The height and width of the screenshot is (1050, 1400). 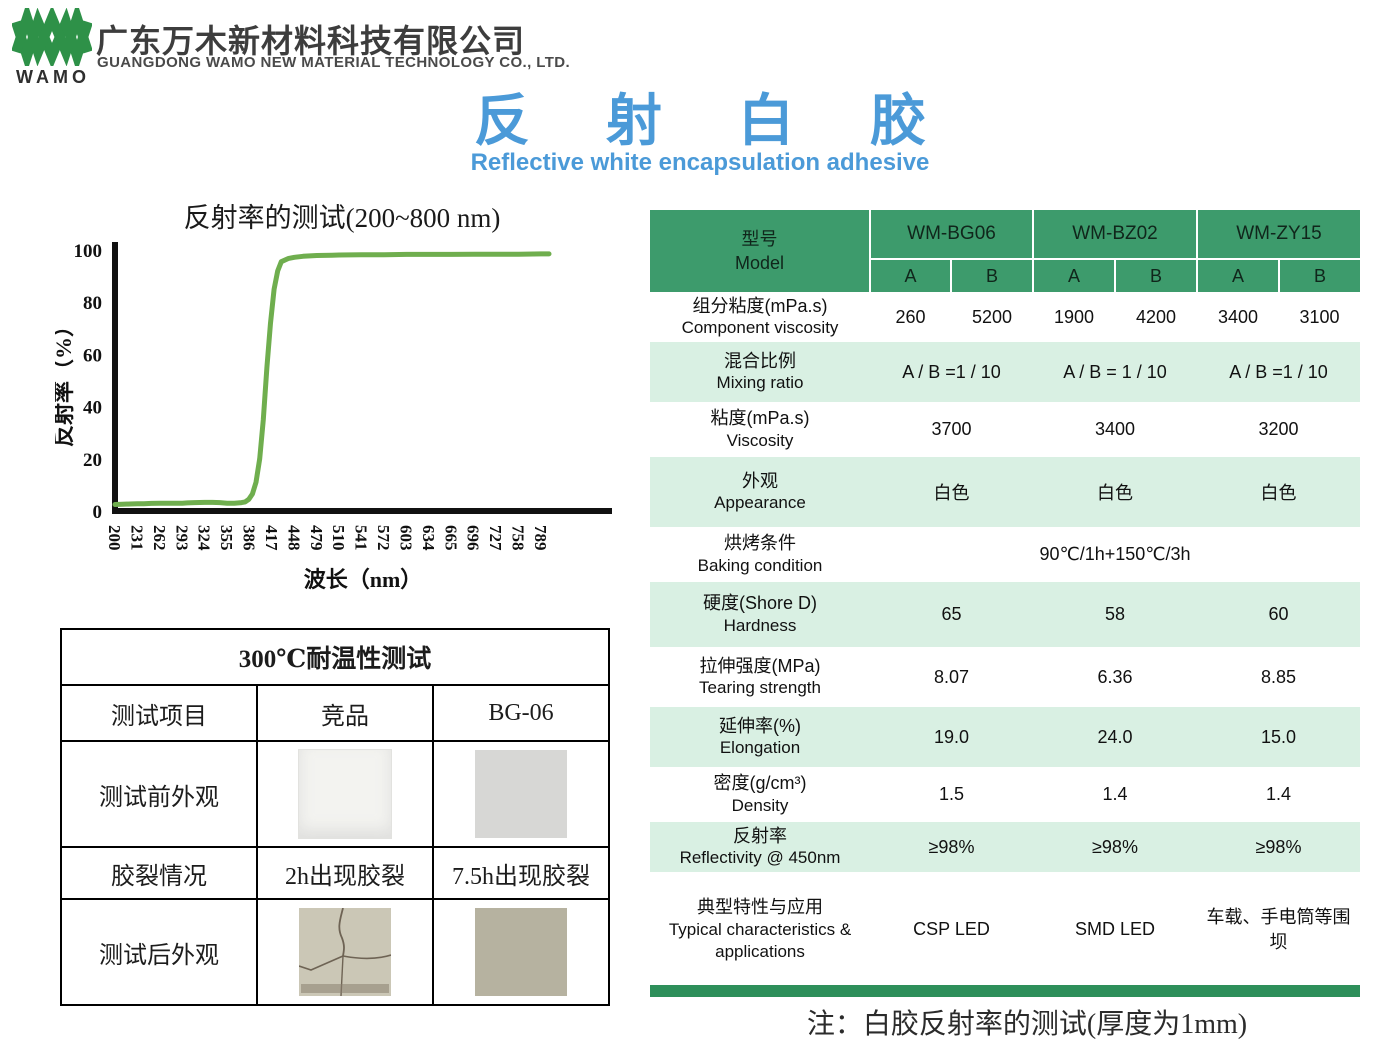 I want to click on y-tick-label: 100, so click(x=88, y=251).